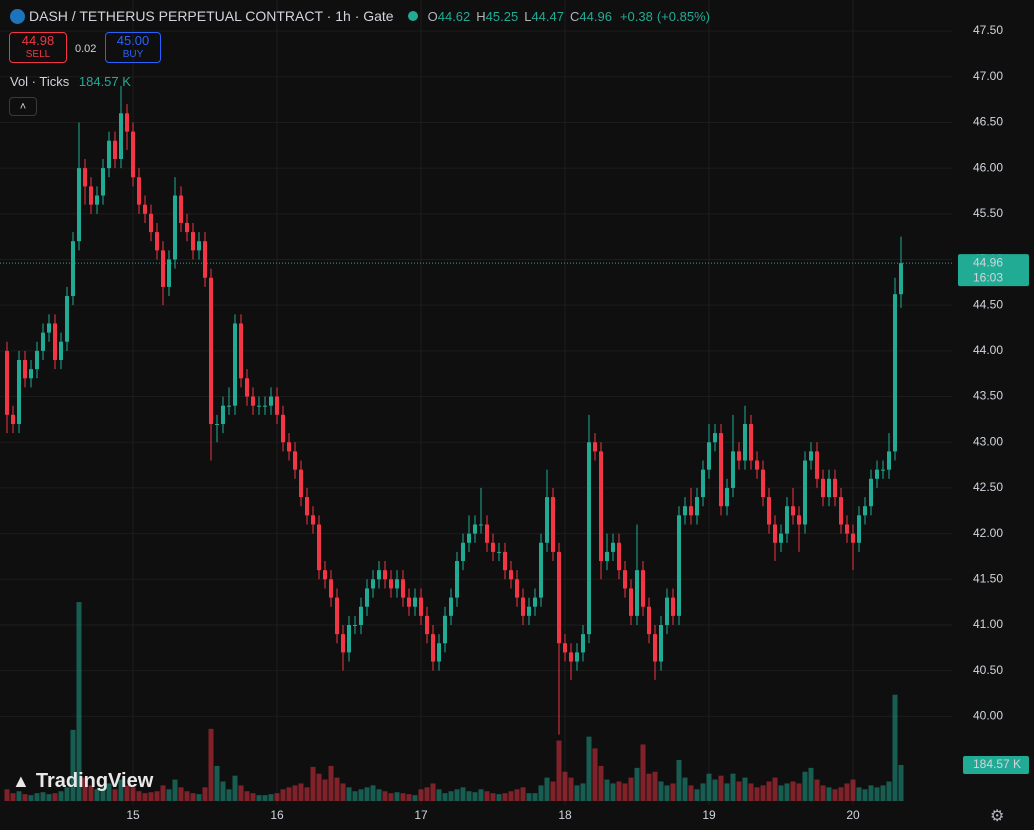  Describe the element at coordinates (988, 533) in the screenshot. I see `y-tick-label: 42.00` at that location.